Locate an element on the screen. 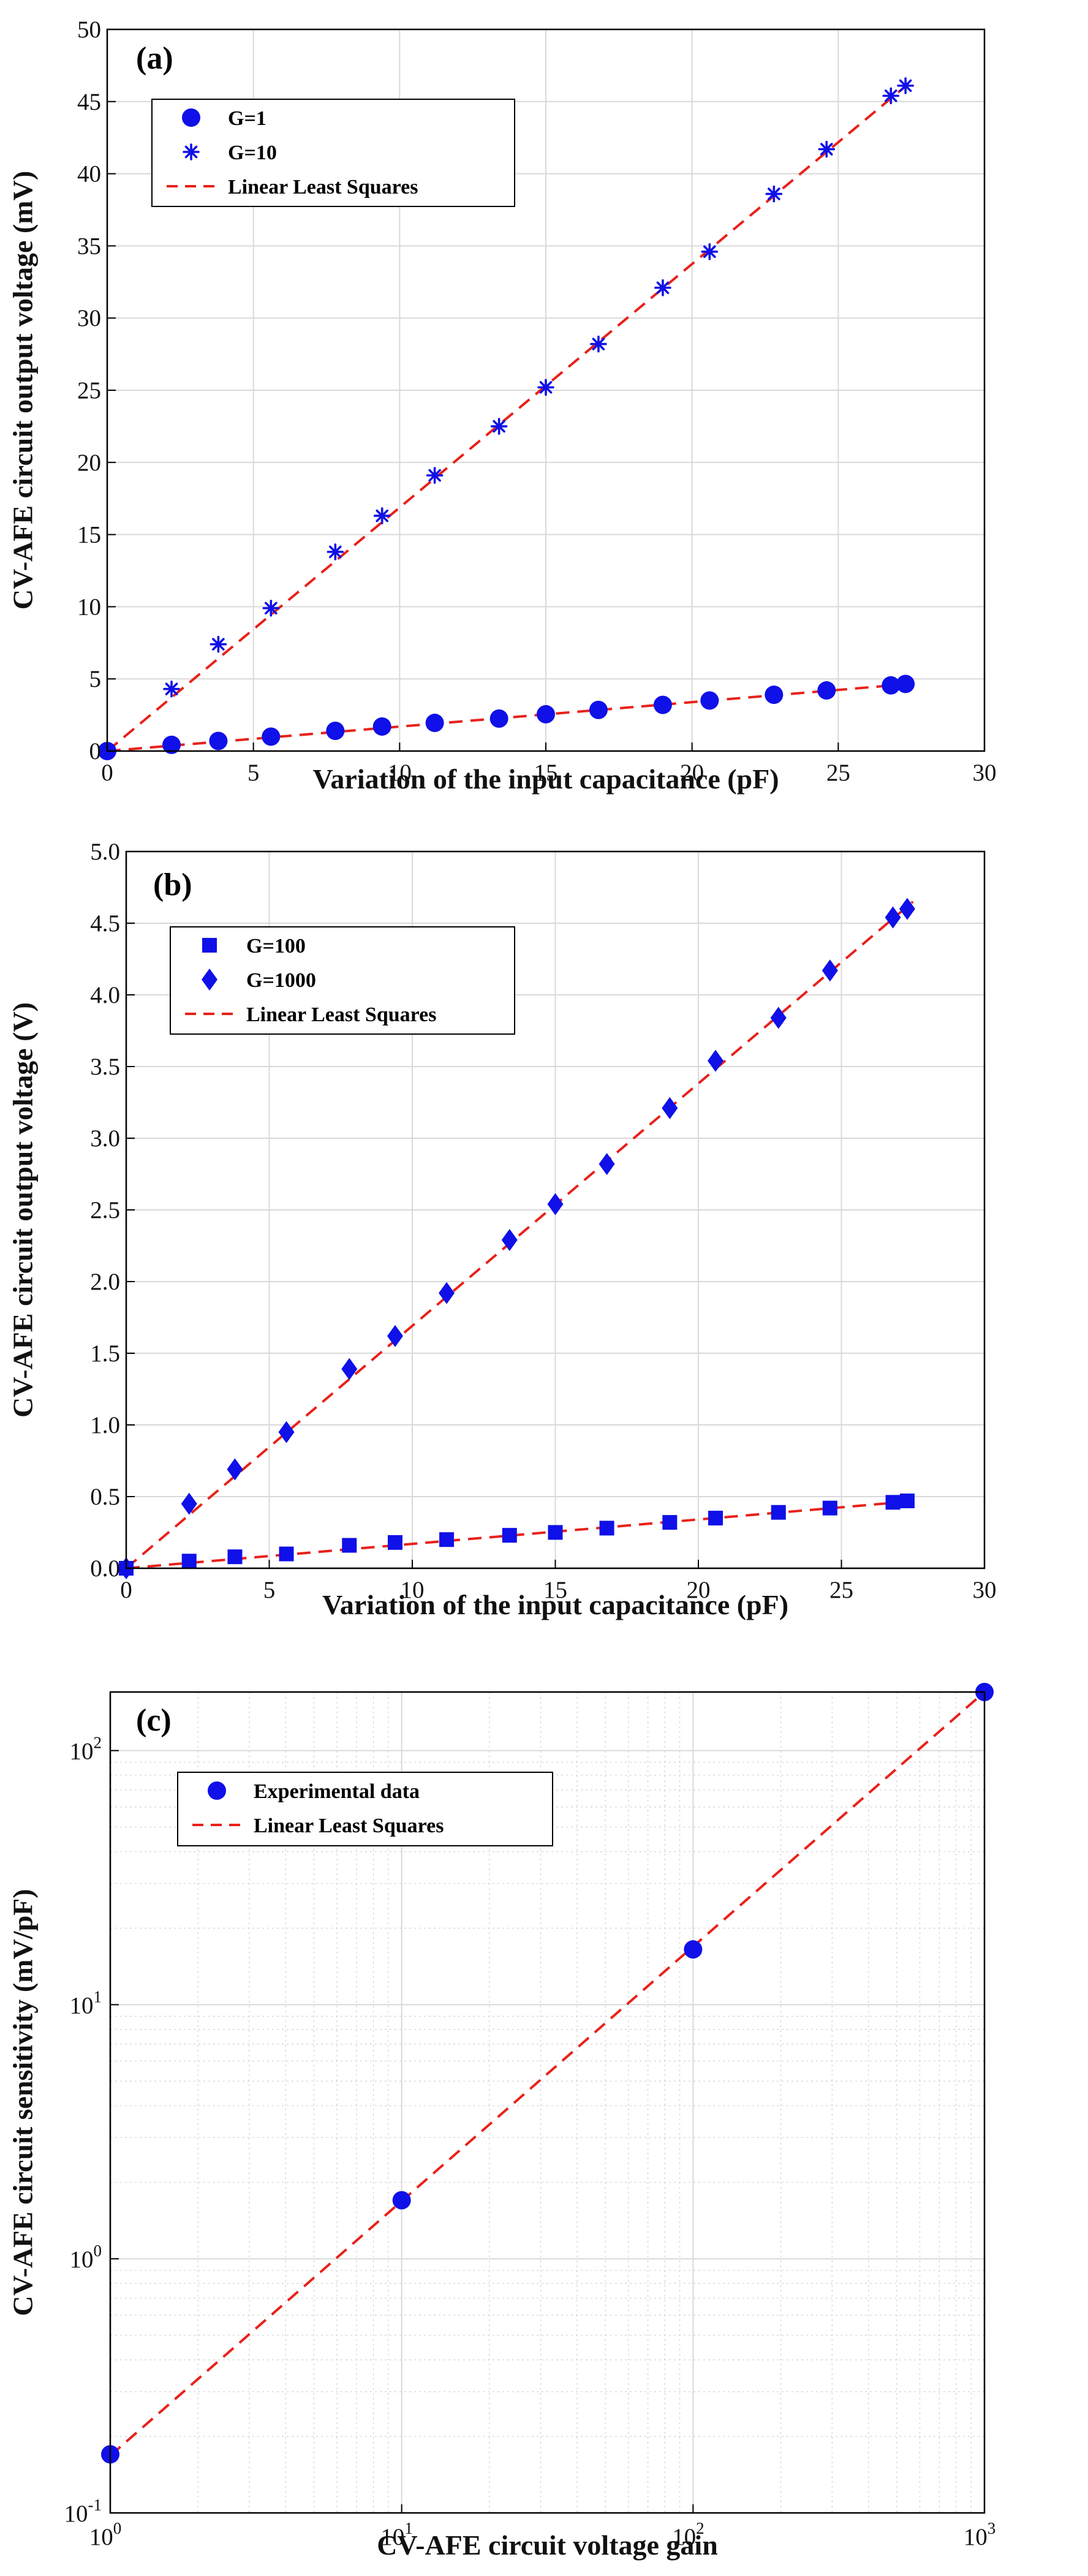  y-tick-label: 45 is located at coordinates (89, 102).